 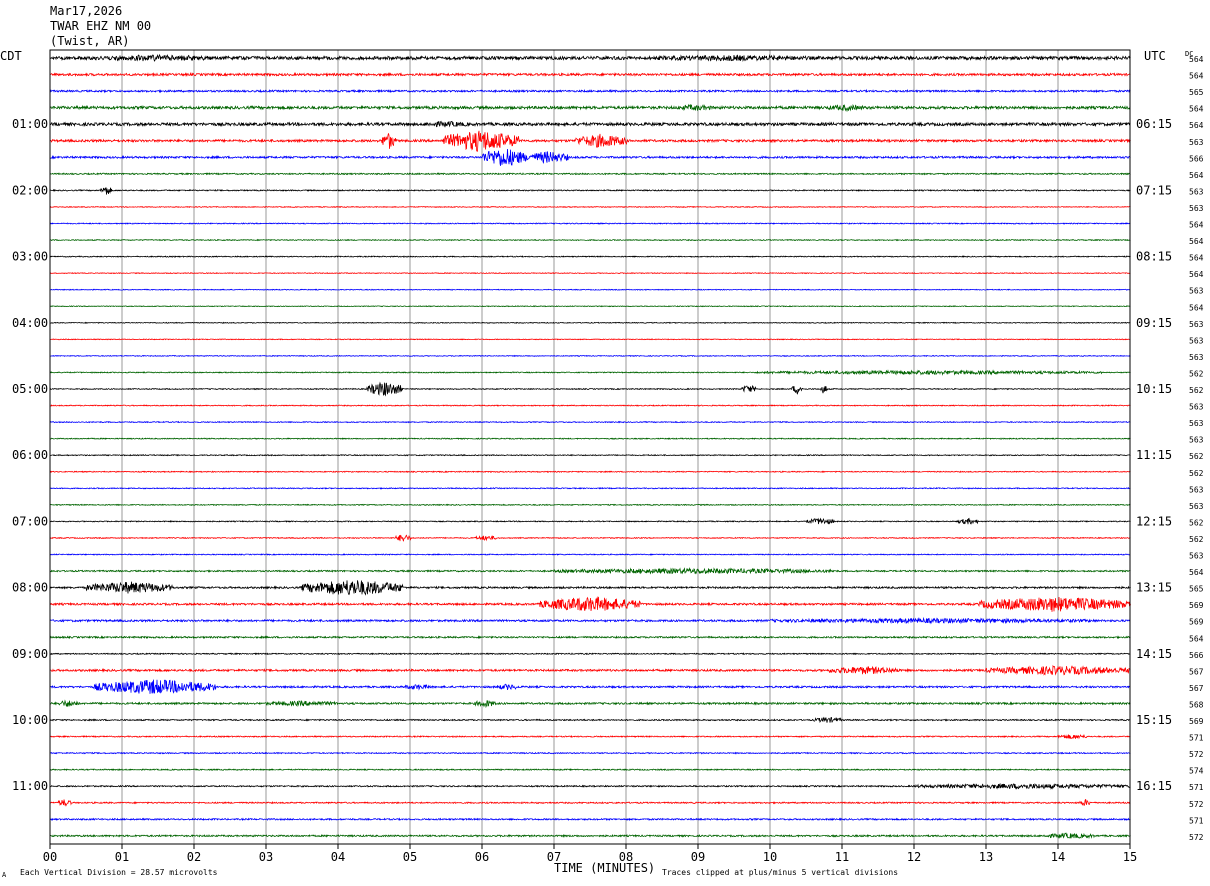 What do you see at coordinates (1154, 257) in the screenshot?
I see `right-hour-label: 08:15` at bounding box center [1154, 257].